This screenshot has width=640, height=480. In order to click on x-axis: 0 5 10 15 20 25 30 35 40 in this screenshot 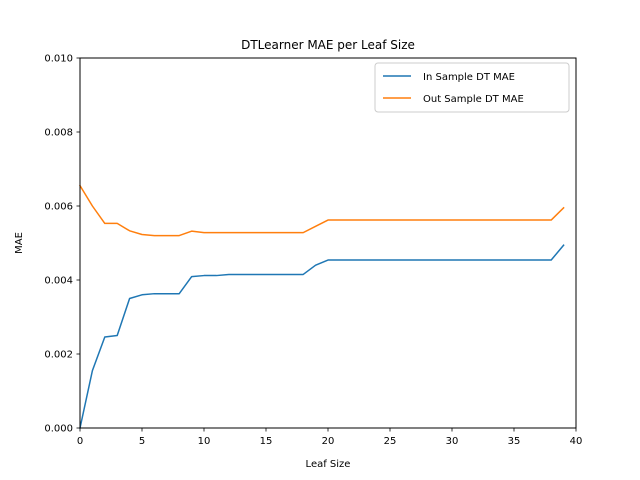, I will do `click(330, 437)`.